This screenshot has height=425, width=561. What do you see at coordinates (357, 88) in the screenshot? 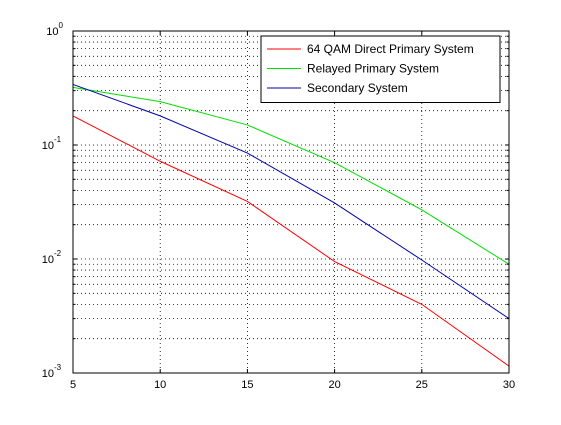
I see `legend-entry-label: Secondary System` at bounding box center [357, 88].